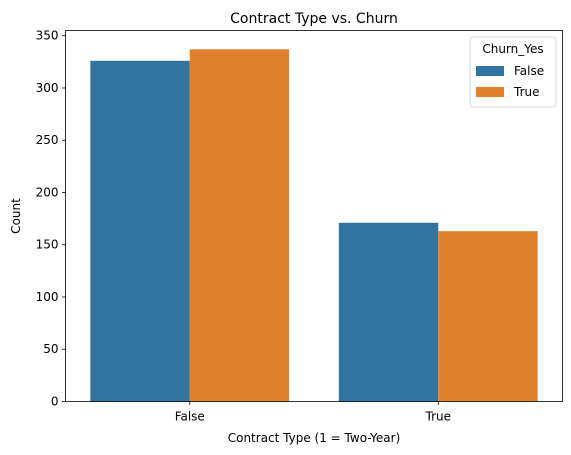 This screenshot has width=571, height=455. Describe the element at coordinates (55, 402) in the screenshot. I see `y-tick-label: 0` at that location.